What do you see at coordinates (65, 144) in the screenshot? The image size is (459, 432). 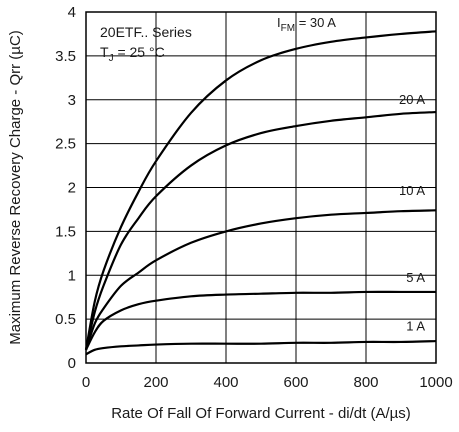 I see `y-tick-label: 2.5` at bounding box center [65, 144].